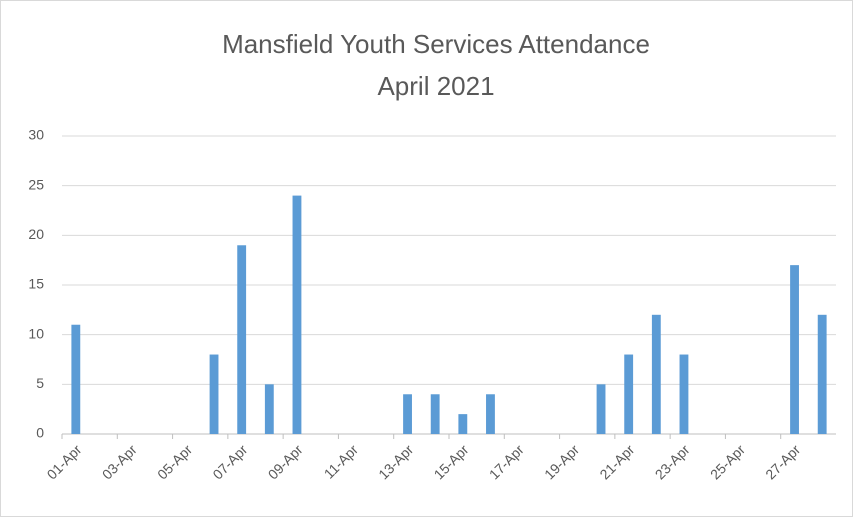 Image resolution: width=853 pixels, height=517 pixels. What do you see at coordinates (36, 234) in the screenshot?
I see `y-tick-label: 20` at bounding box center [36, 234].